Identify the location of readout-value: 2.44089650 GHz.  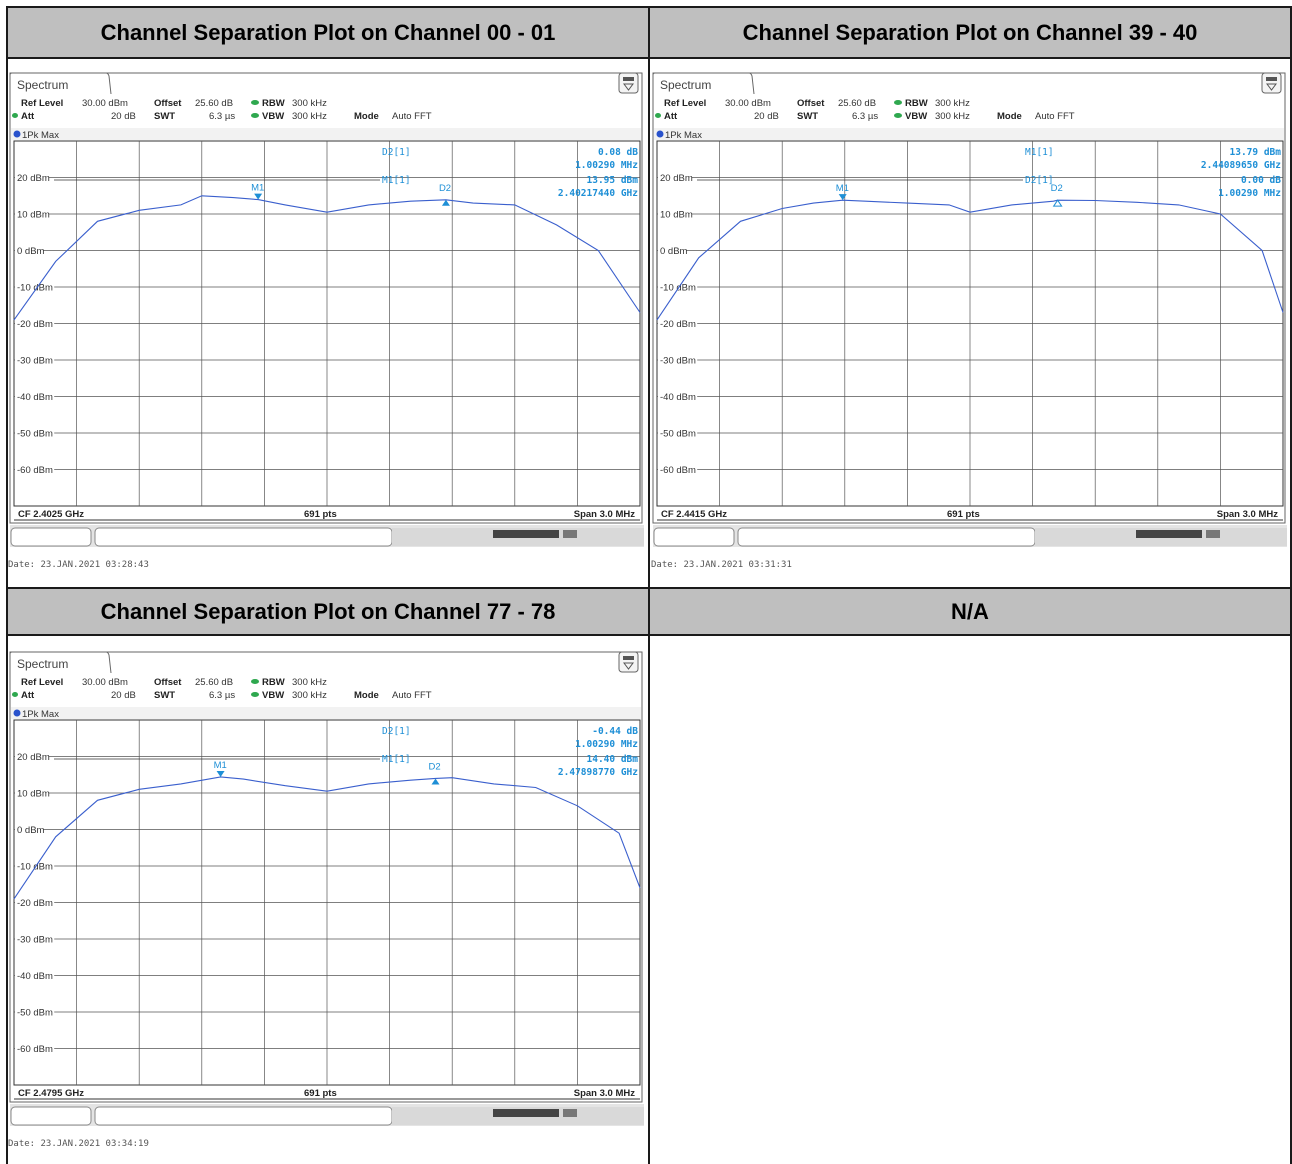
(1241, 165).